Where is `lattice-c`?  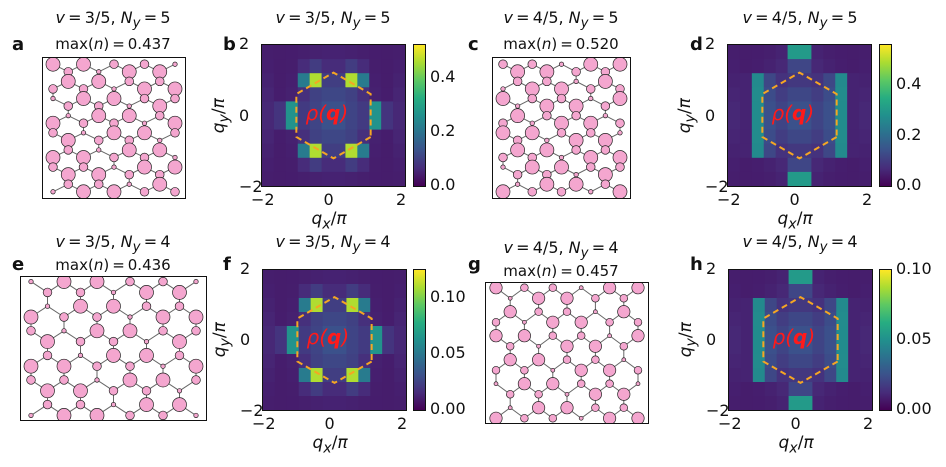
lattice-c is located at coordinates (561, 128).